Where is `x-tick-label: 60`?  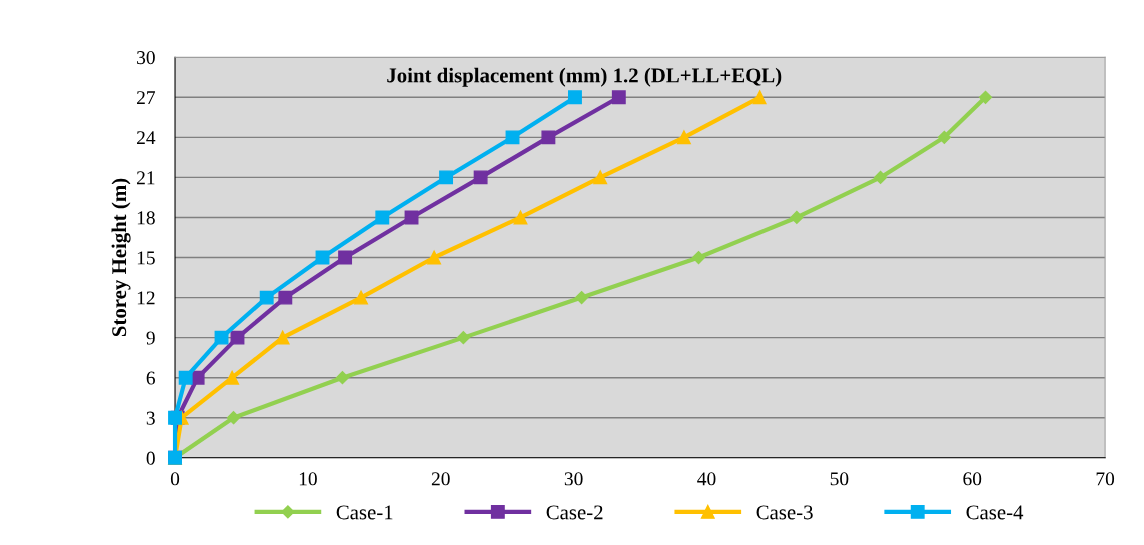
x-tick-label: 60 is located at coordinates (972, 479).